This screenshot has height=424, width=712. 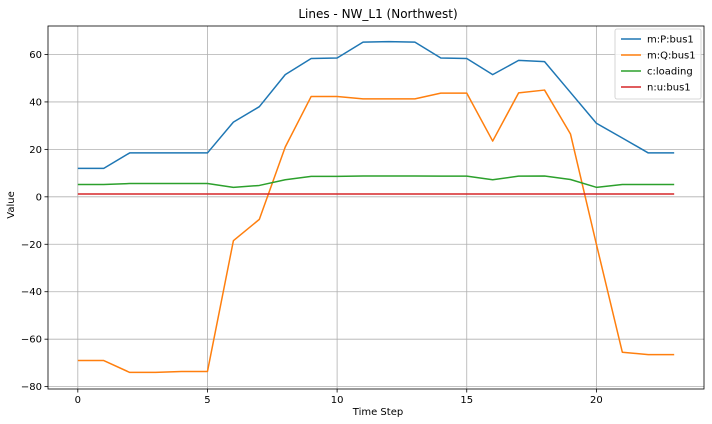 I want to click on y-tick-label: −40, so click(x=31, y=292).